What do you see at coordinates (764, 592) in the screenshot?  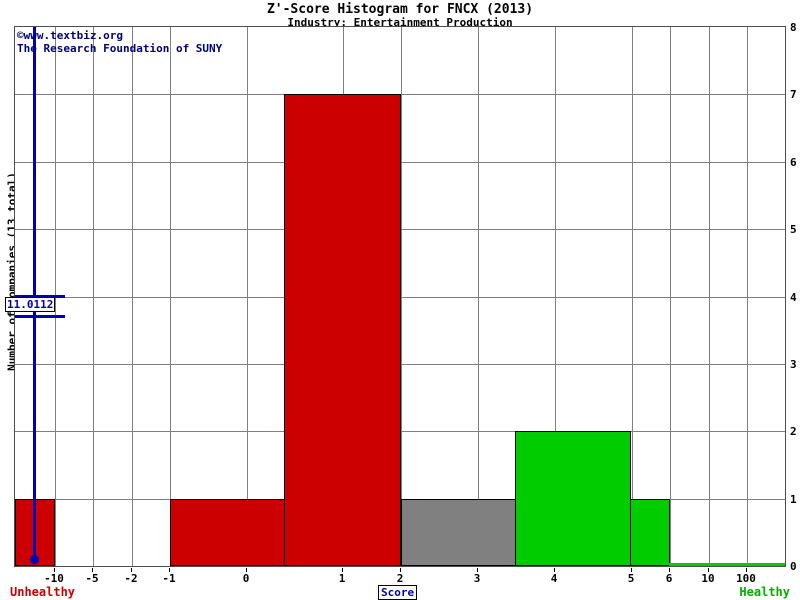 I see `healthy-zone-label: Healthy` at bounding box center [764, 592].